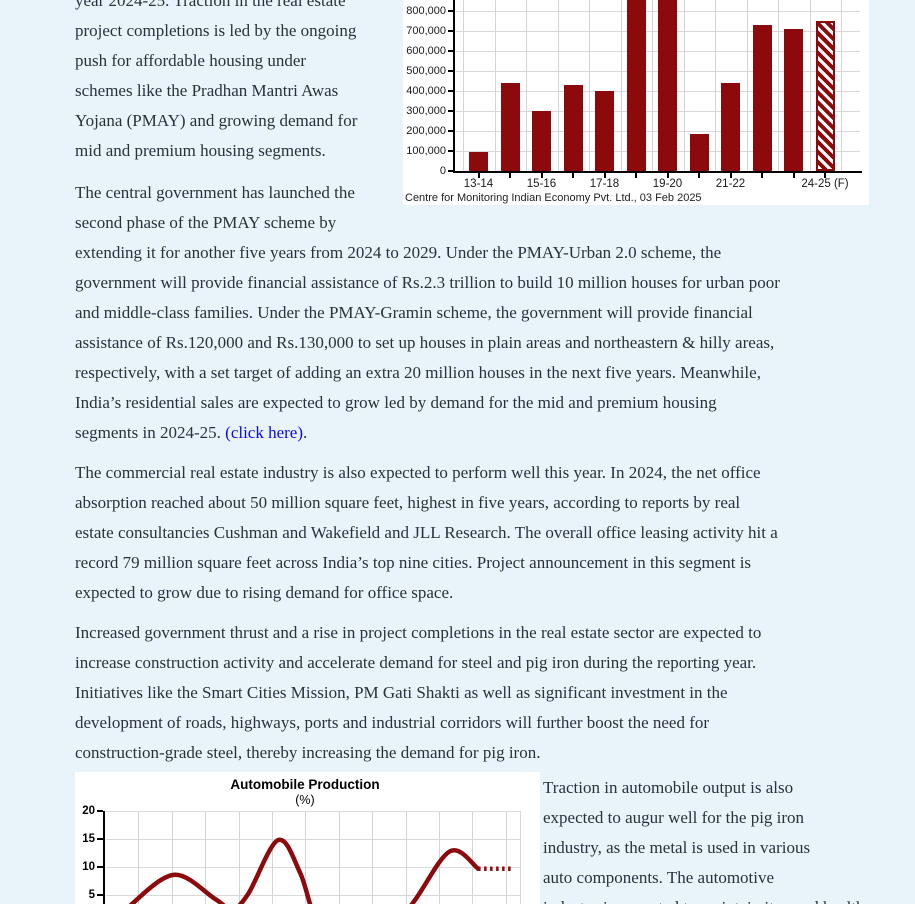 The height and width of the screenshot is (904, 915). I want to click on text-line: Traction in automobile output is also, so click(668, 787).